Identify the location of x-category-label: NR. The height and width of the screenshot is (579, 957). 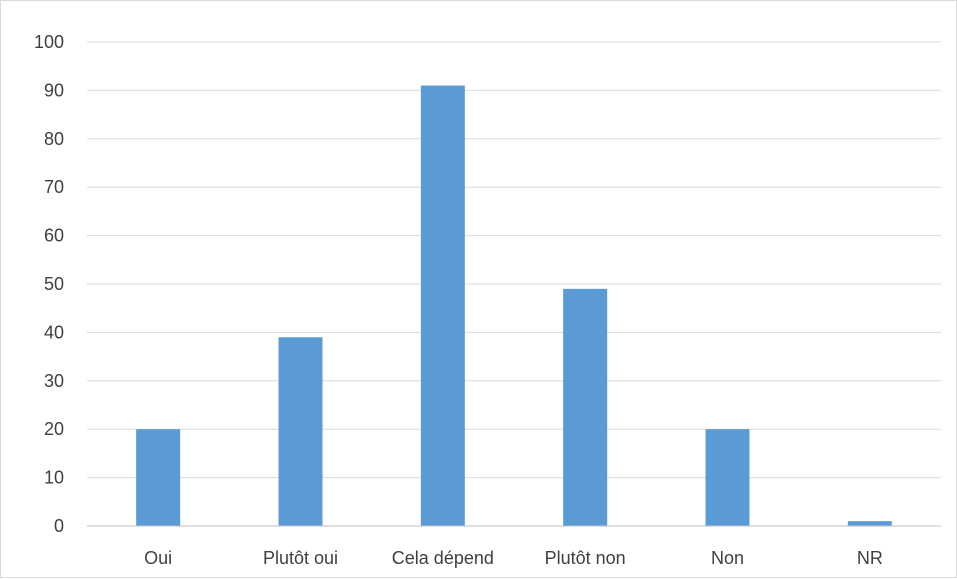
(870, 558).